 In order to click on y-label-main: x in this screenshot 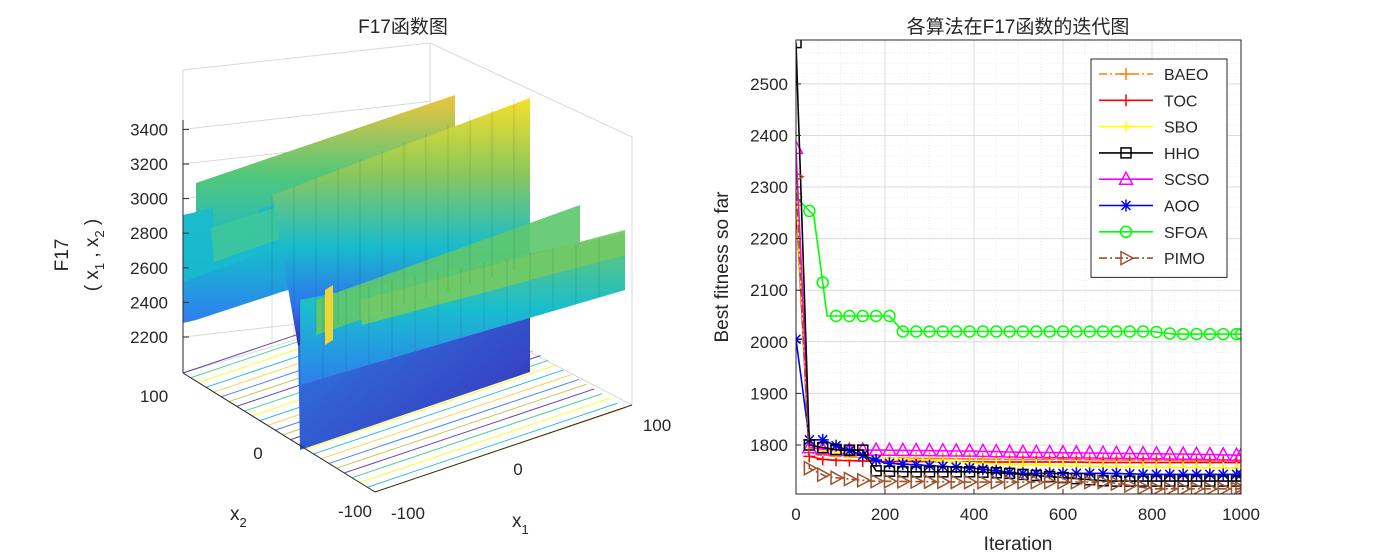, I will do `click(235, 514)`.